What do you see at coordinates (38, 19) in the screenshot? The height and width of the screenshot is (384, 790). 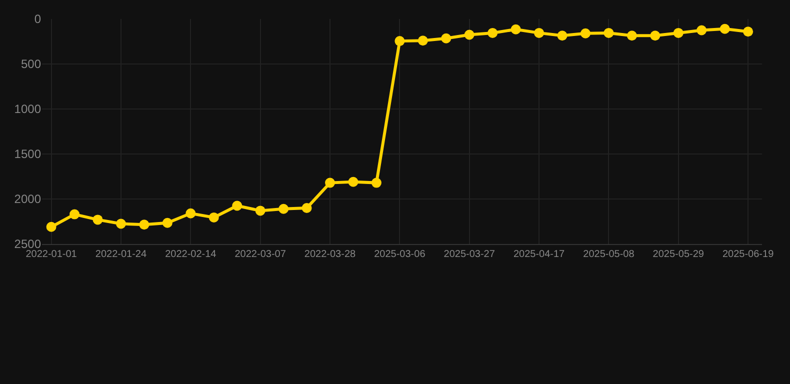 I see `y-tick-label: 0` at bounding box center [38, 19].